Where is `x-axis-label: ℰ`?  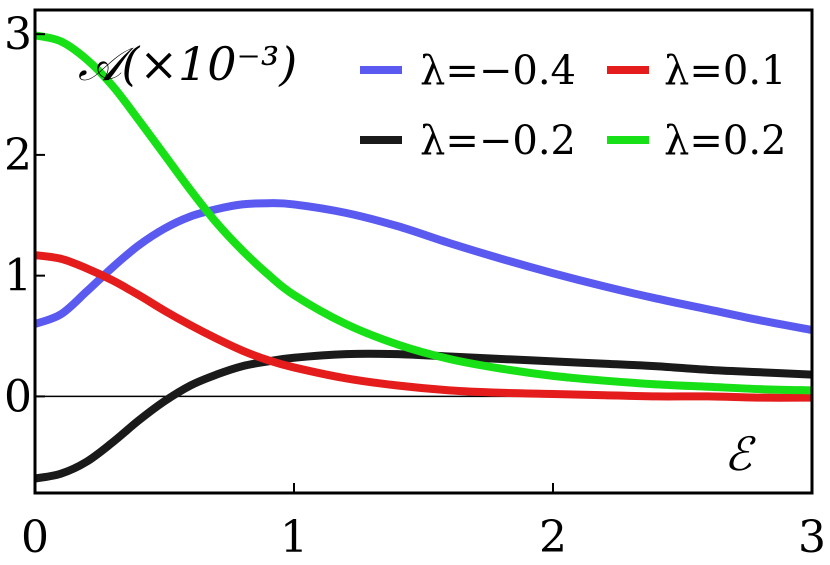
x-axis-label: ℰ is located at coordinates (740, 454).